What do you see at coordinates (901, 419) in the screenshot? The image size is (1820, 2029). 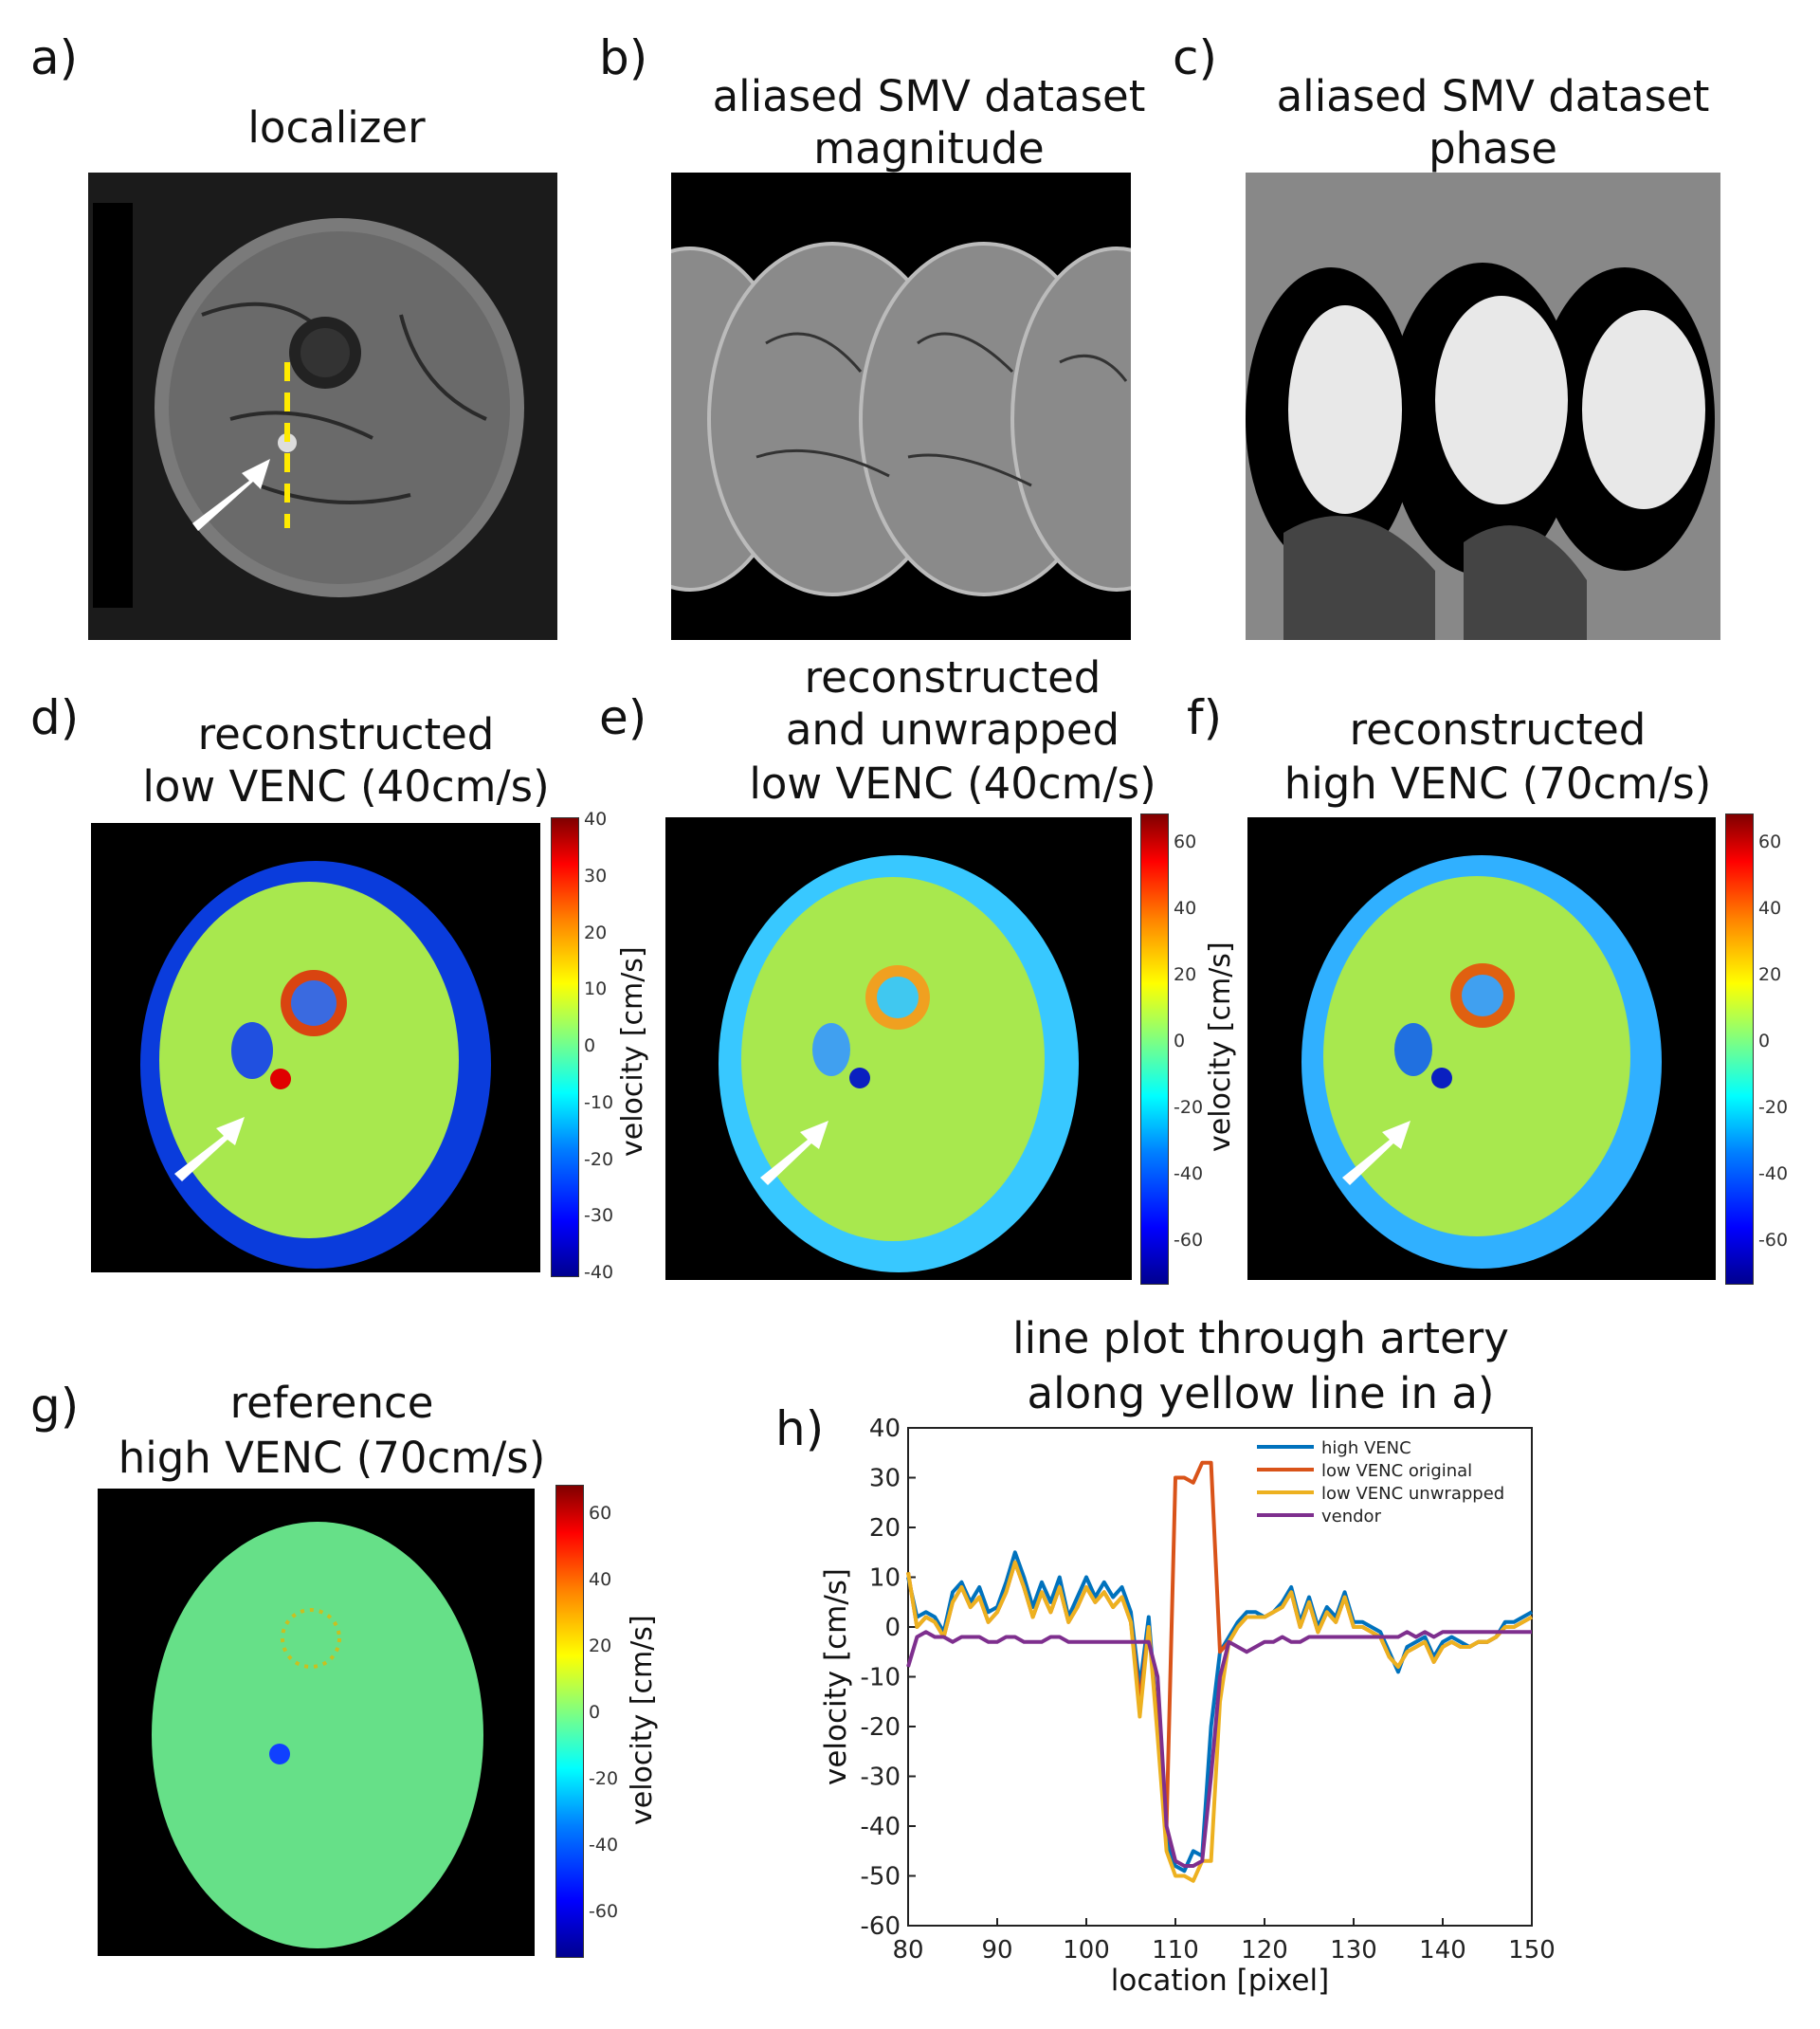 I see `magnitude-drawing` at bounding box center [901, 419].